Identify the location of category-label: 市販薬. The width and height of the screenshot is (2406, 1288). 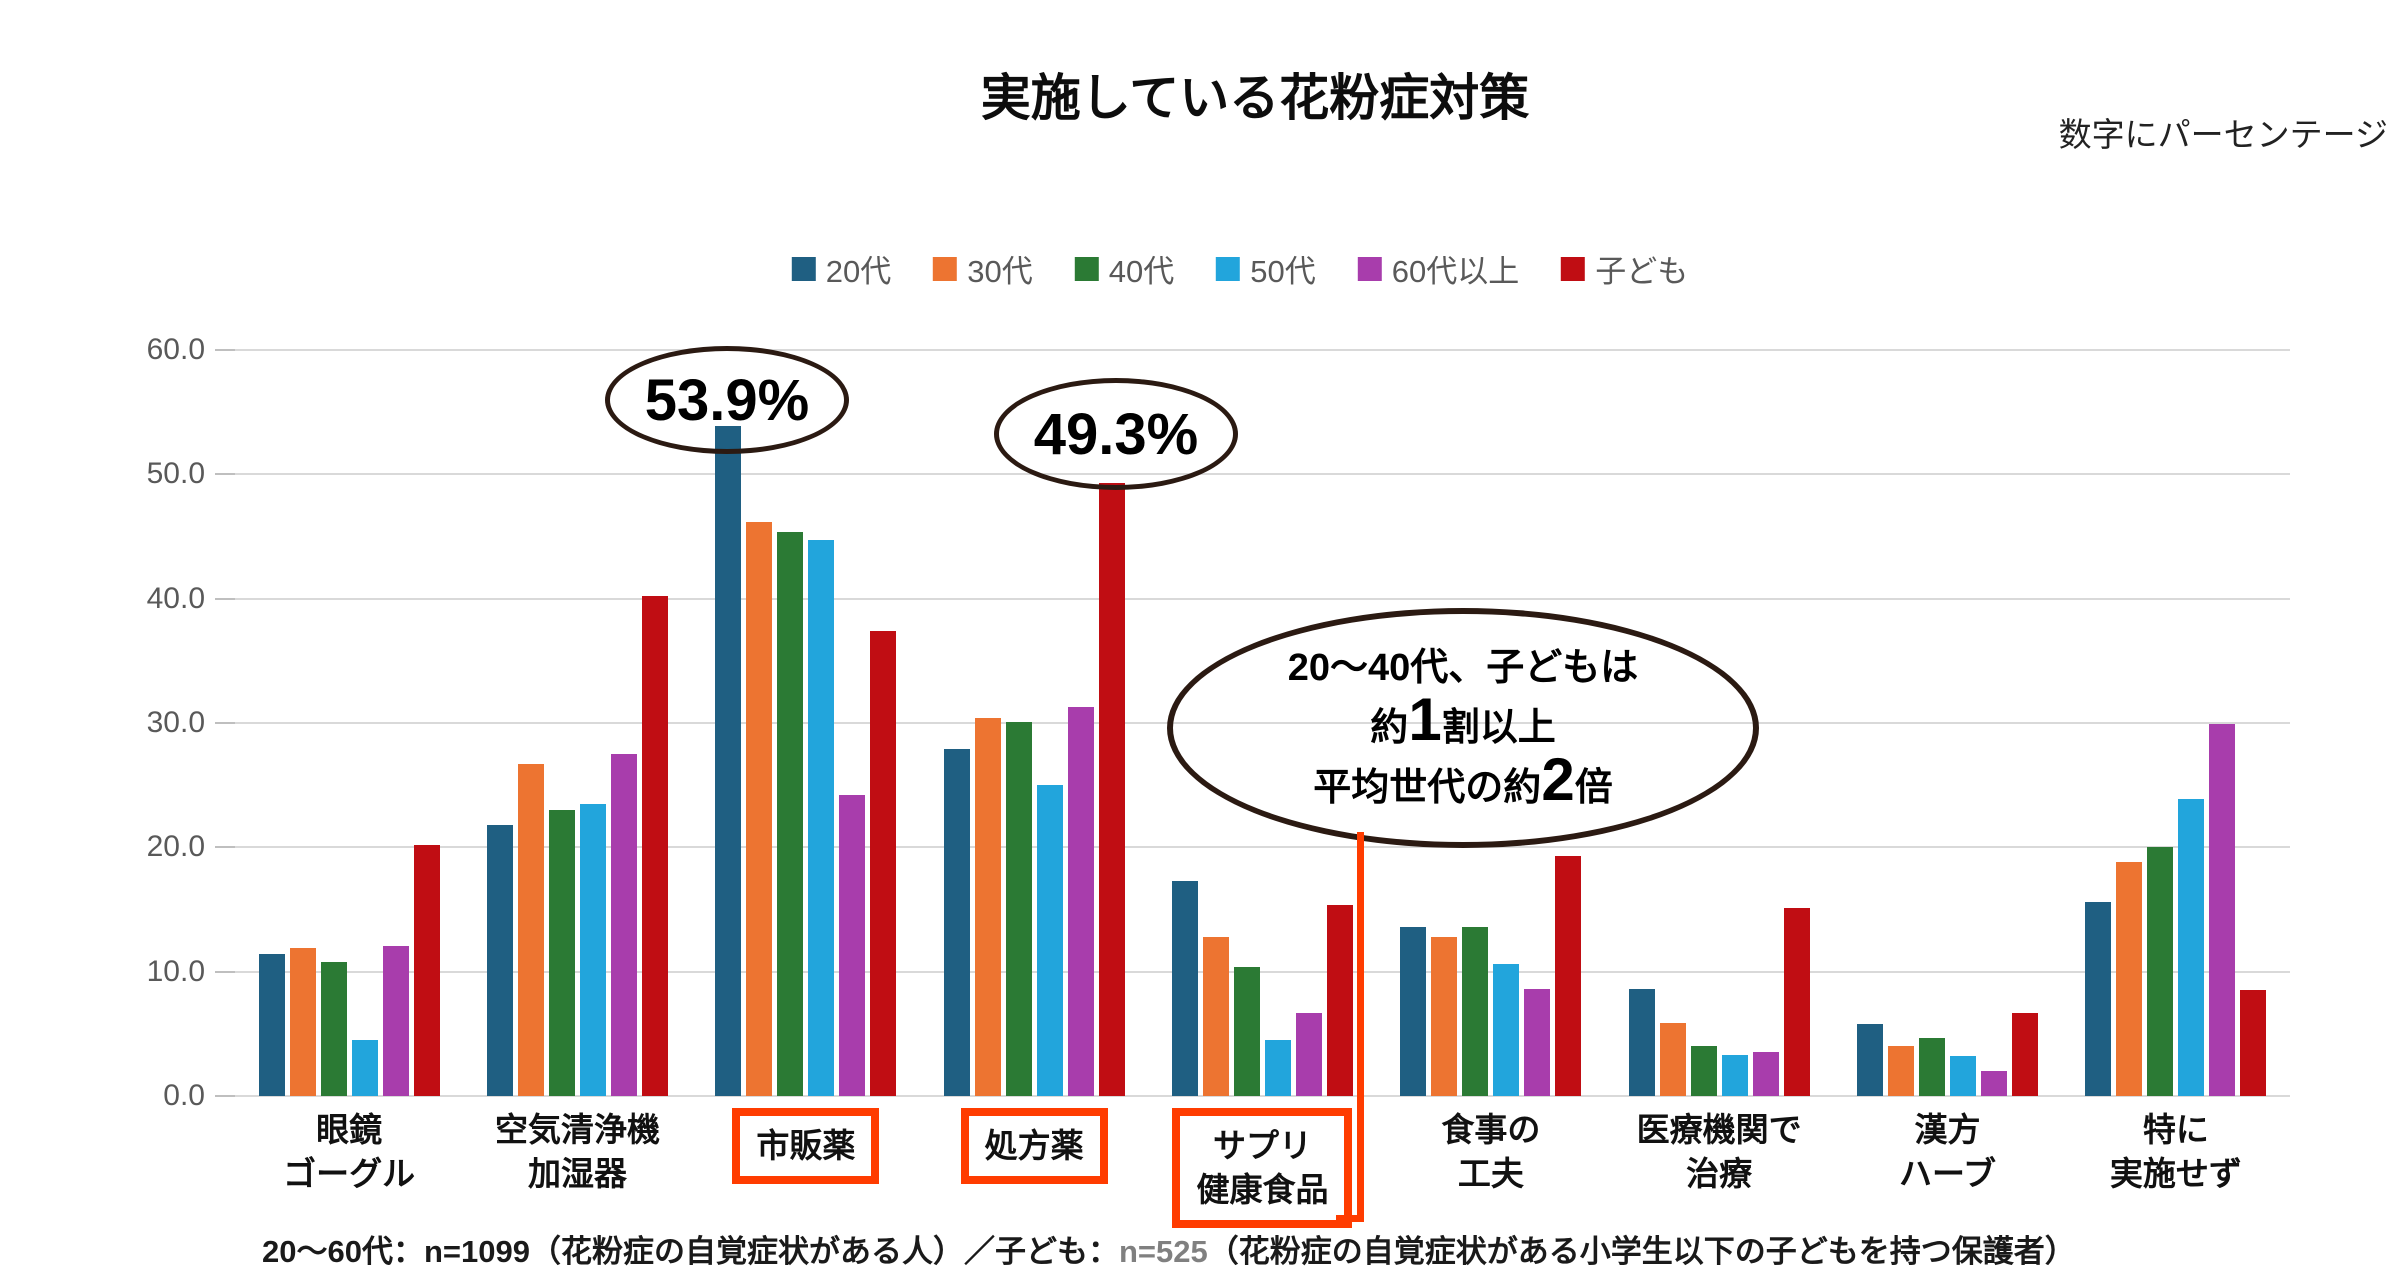
(806, 1146).